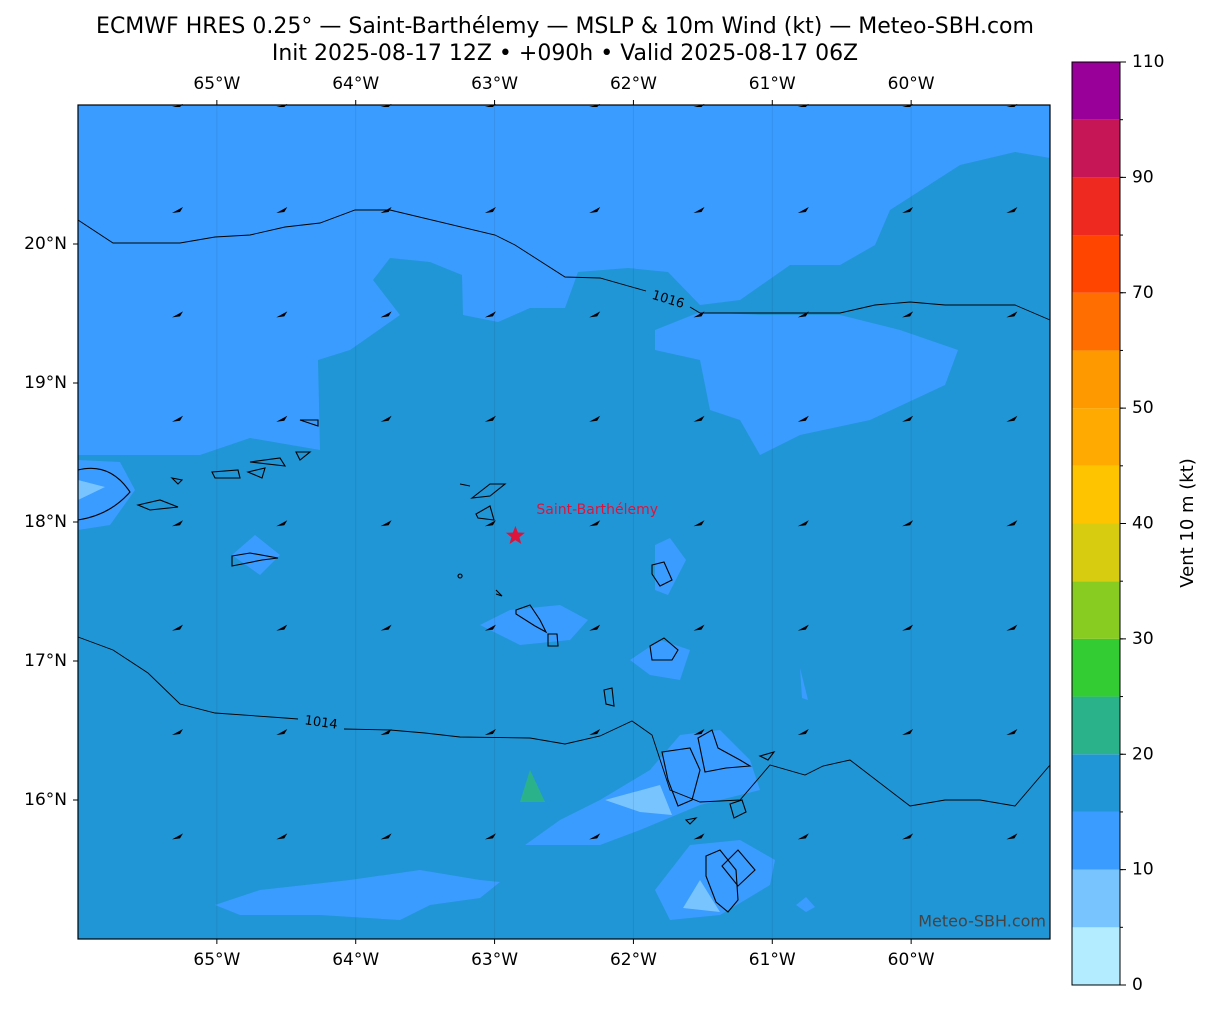  What do you see at coordinates (1187, 523) in the screenshot?
I see `colorbar-label: Vent 10 m (kt)` at bounding box center [1187, 523].